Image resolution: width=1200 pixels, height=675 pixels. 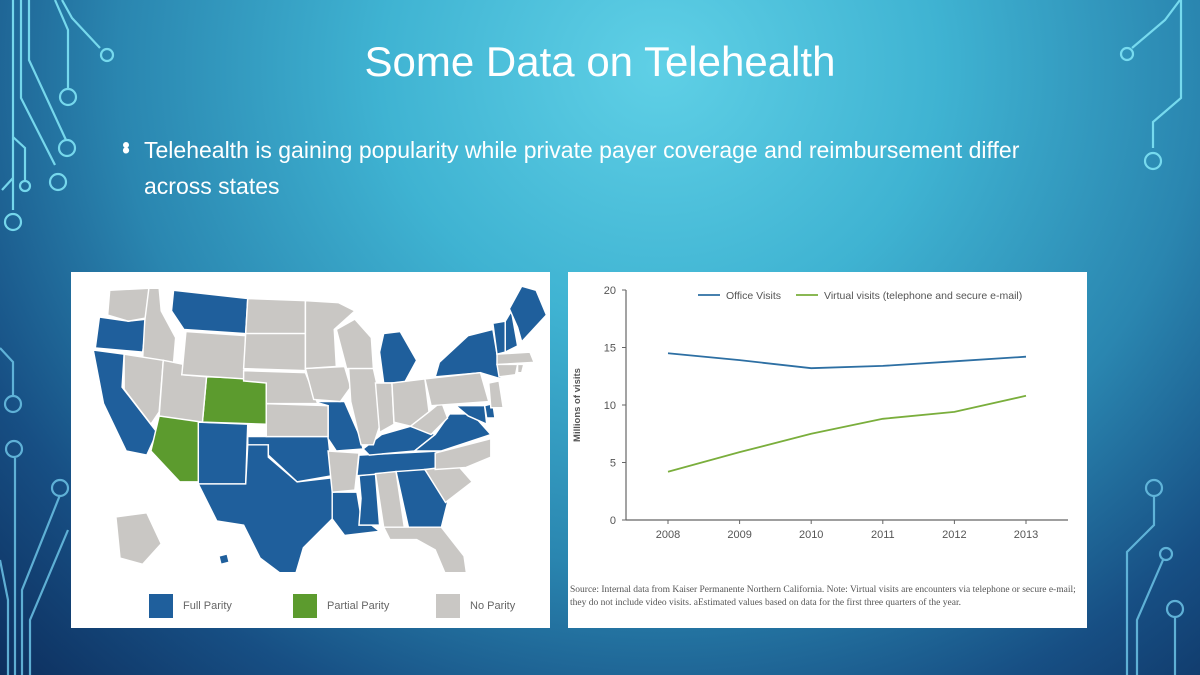 What do you see at coordinates (520, 368) in the screenshot?
I see `state-ri` at bounding box center [520, 368].